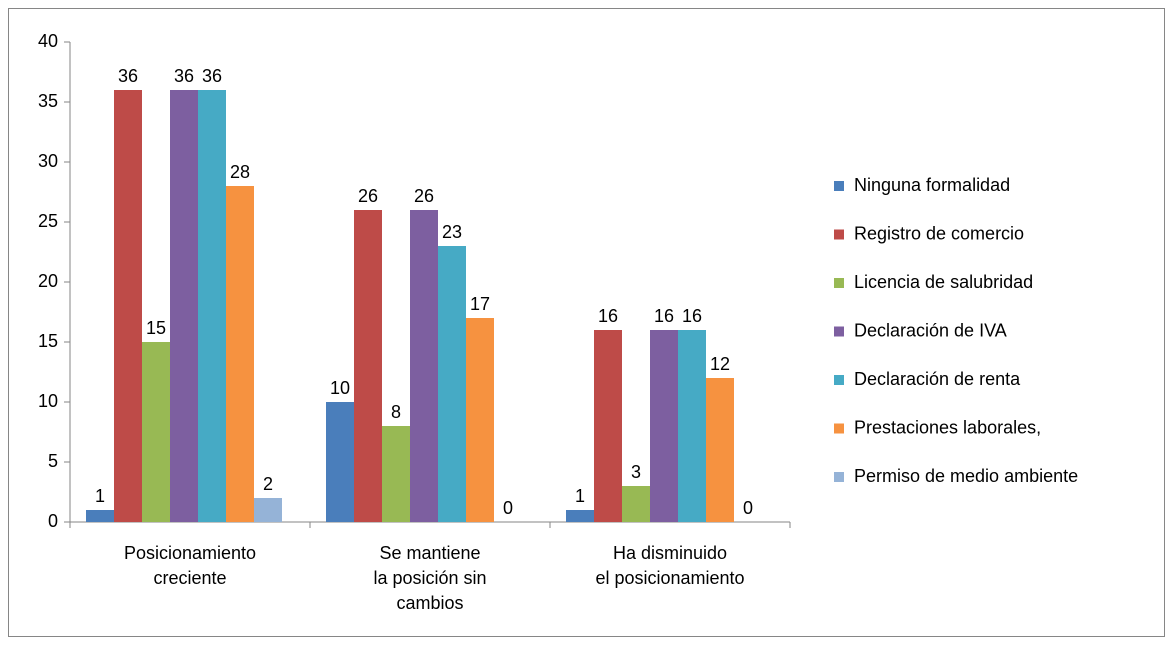 The height and width of the screenshot is (645, 1172). I want to click on x-tick-label-line: Se mantiene, so click(429, 553).